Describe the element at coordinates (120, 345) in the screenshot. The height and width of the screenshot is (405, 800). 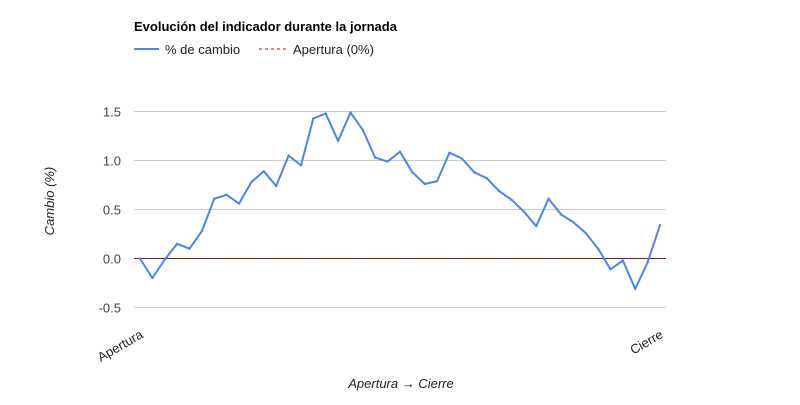
I see `x-tick-label-start: Apertura` at that location.